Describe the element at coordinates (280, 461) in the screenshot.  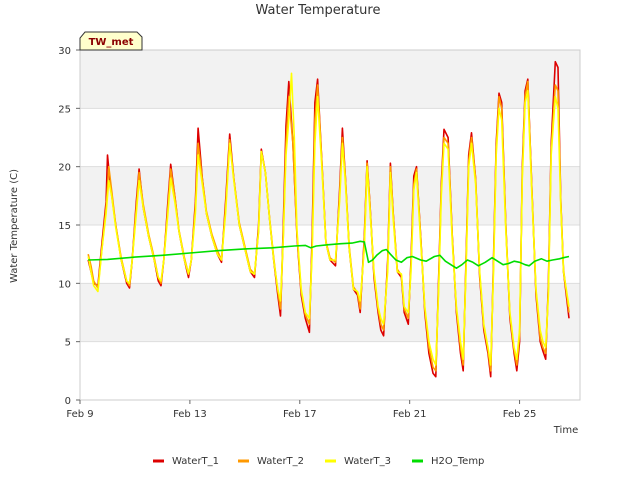
I see `legend-entry: WaterT_2` at that location.